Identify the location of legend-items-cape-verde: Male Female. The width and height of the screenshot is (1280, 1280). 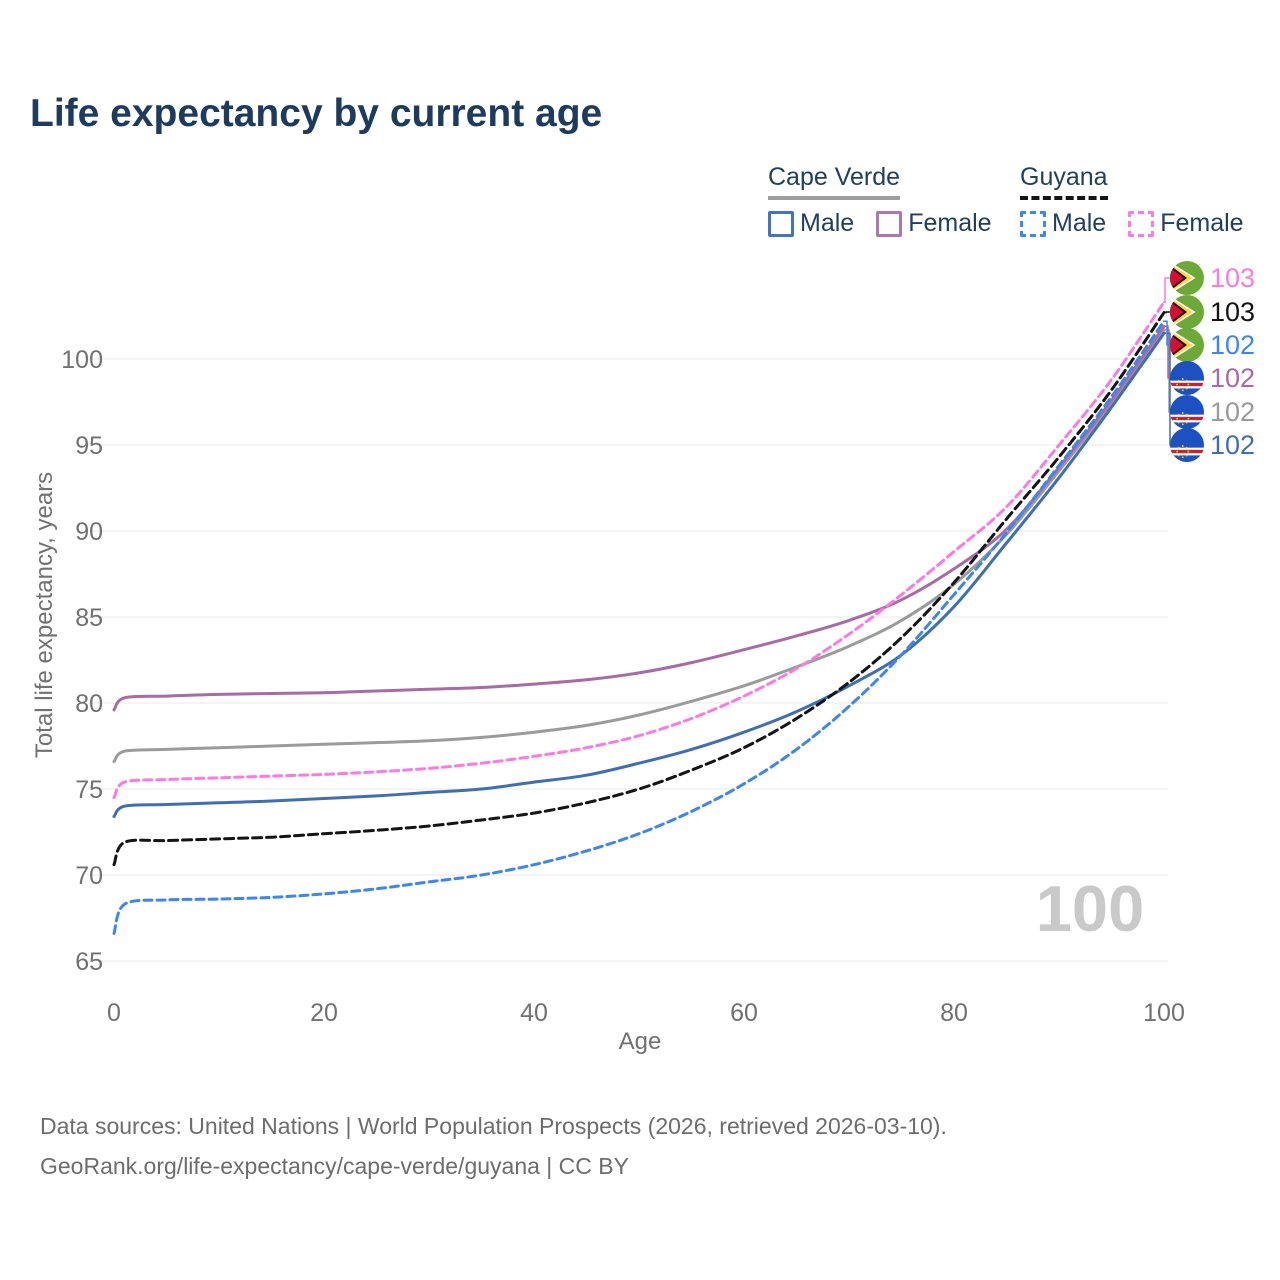
(891, 223).